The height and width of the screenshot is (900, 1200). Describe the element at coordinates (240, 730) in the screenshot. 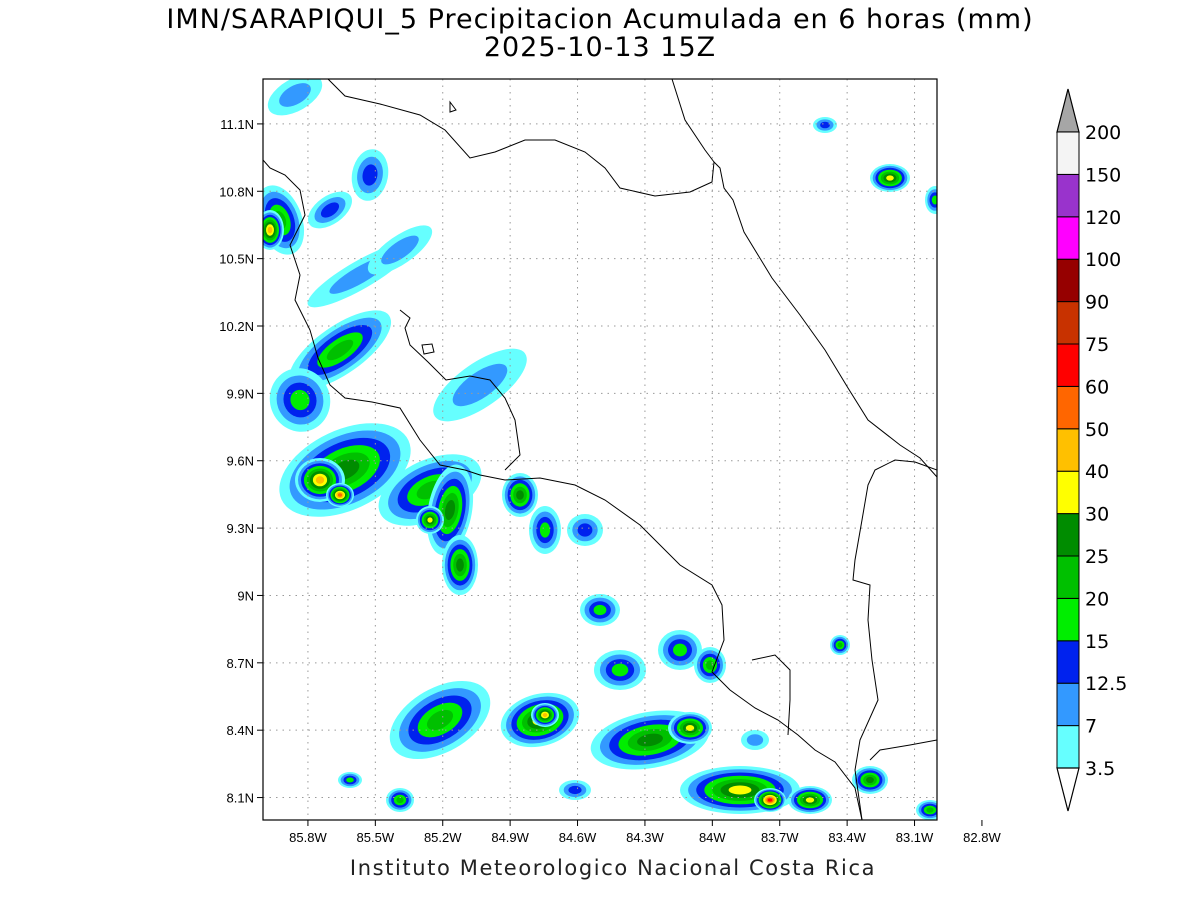

I see `lat-tick-label: 8.4N` at that location.